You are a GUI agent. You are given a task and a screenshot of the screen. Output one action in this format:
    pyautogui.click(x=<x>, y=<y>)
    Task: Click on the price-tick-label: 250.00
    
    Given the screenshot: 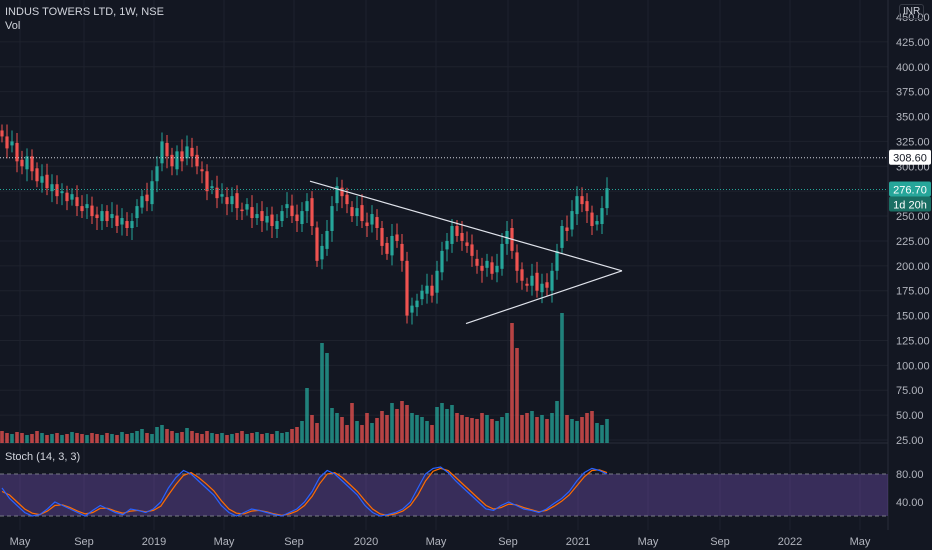 What is the action you would take?
    pyautogui.click(x=913, y=217)
    